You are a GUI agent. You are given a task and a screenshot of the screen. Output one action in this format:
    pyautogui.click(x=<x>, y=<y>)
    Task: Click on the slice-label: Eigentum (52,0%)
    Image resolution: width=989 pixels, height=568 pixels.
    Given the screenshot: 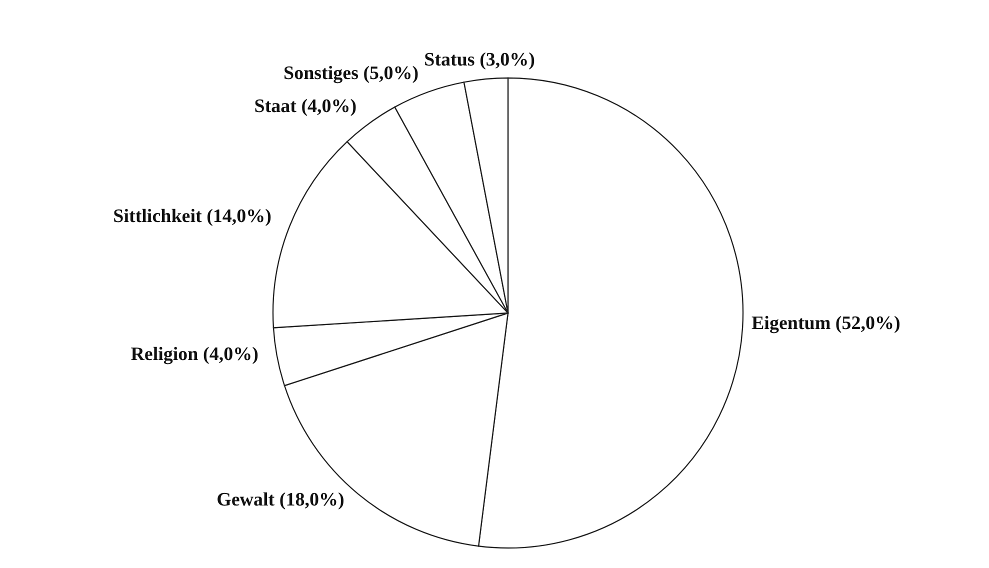 What is the action you would take?
    pyautogui.click(x=826, y=323)
    